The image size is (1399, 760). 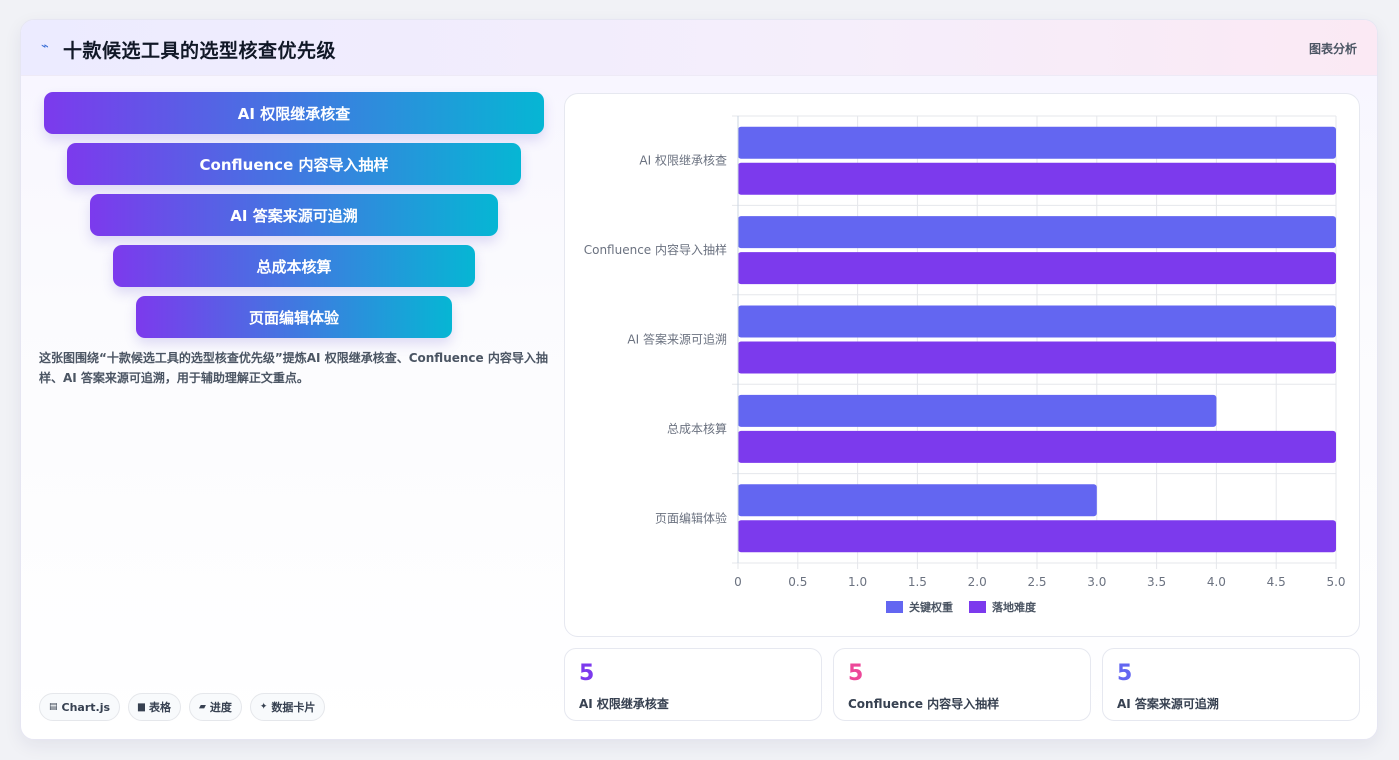 What do you see at coordinates (693, 684) in the screenshot?
I see `stat-card-1: 5 AI 权限继承核查` at bounding box center [693, 684].